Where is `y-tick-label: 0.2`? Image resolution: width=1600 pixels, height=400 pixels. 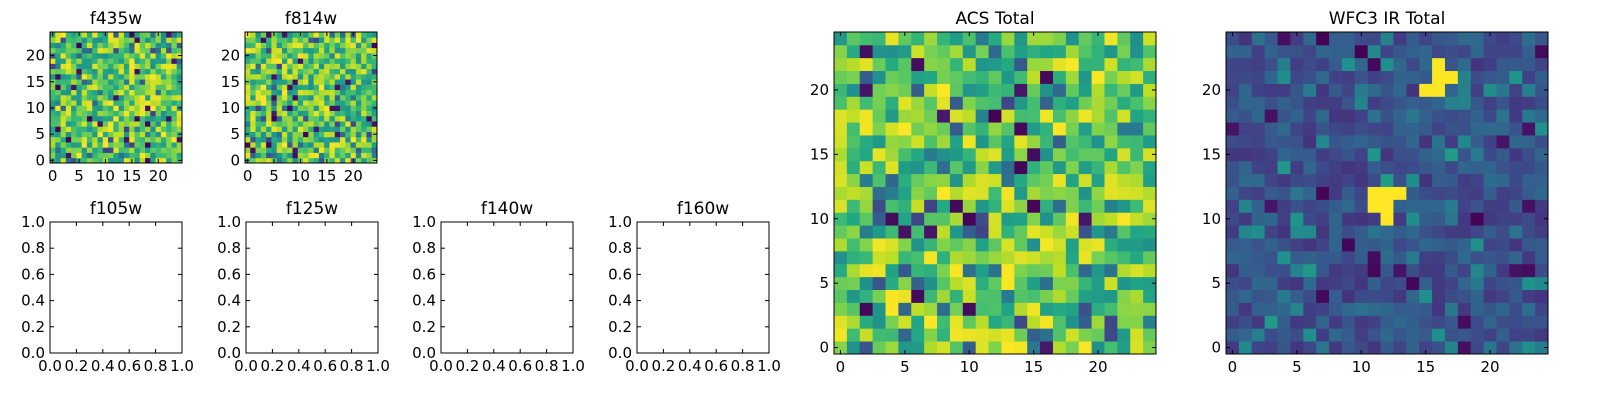 y-tick-label: 0.2 is located at coordinates (33, 327).